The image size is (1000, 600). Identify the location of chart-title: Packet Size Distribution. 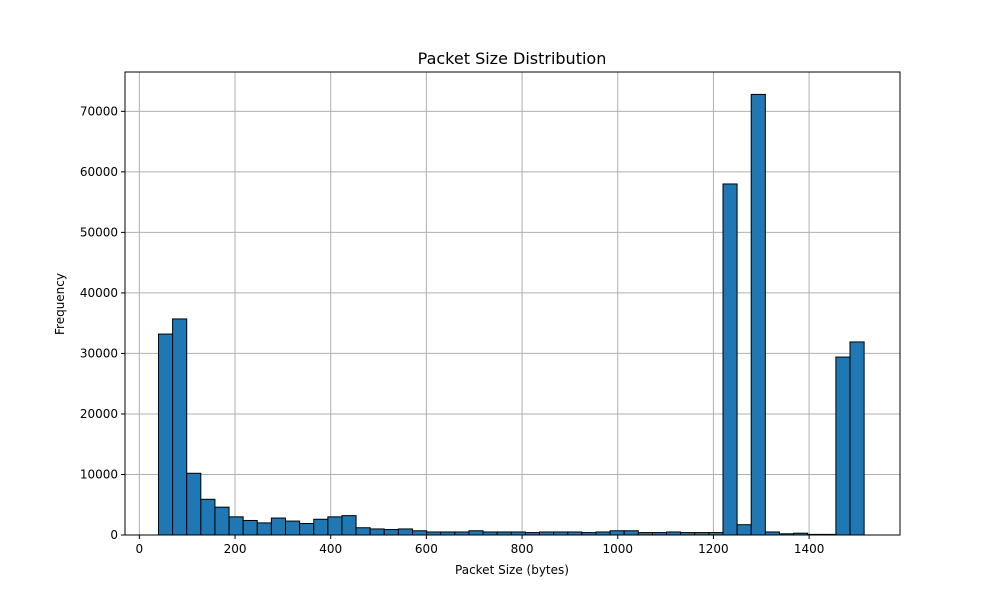
(512, 58).